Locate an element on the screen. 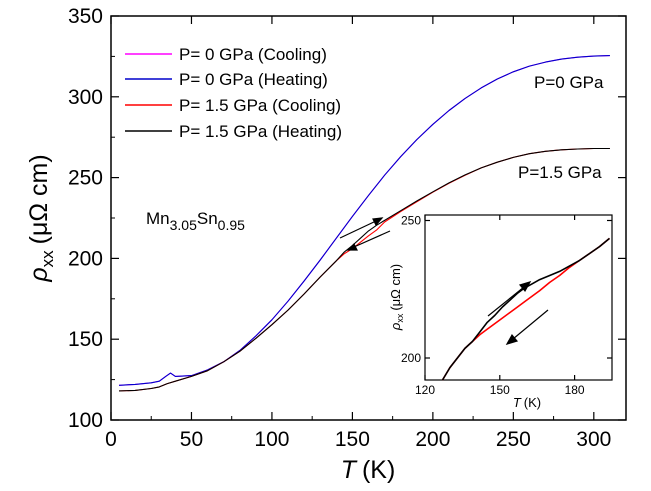  inset-axis-ticks: 120 150 180 200 250 is located at coordinates (506, 305).